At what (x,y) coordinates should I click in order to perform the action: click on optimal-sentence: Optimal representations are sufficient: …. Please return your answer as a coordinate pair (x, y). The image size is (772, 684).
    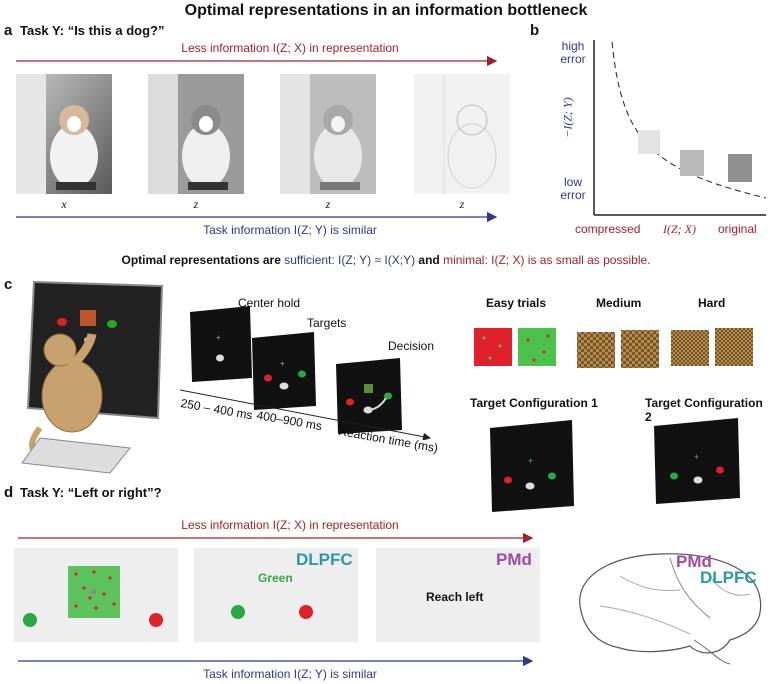
    Looking at the image, I should click on (386, 260).